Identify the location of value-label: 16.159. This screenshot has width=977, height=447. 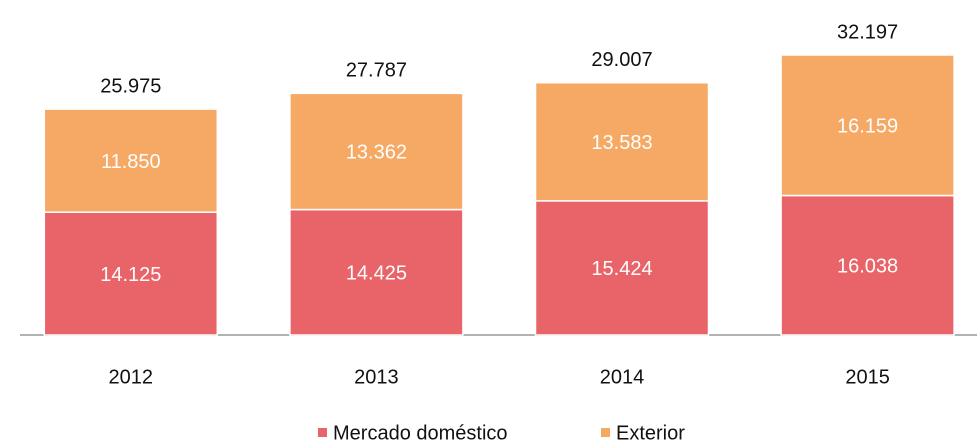
(867, 127).